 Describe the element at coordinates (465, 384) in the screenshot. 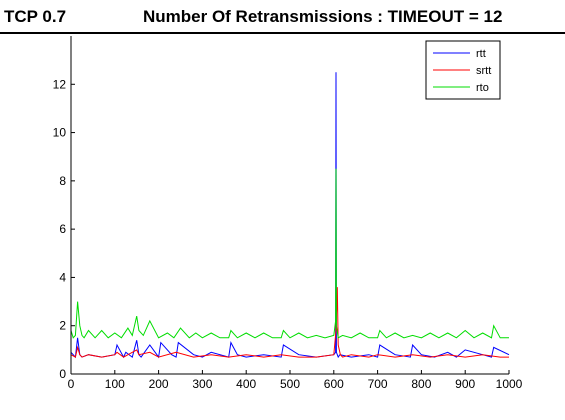

I see `x-tick-label: 900` at that location.